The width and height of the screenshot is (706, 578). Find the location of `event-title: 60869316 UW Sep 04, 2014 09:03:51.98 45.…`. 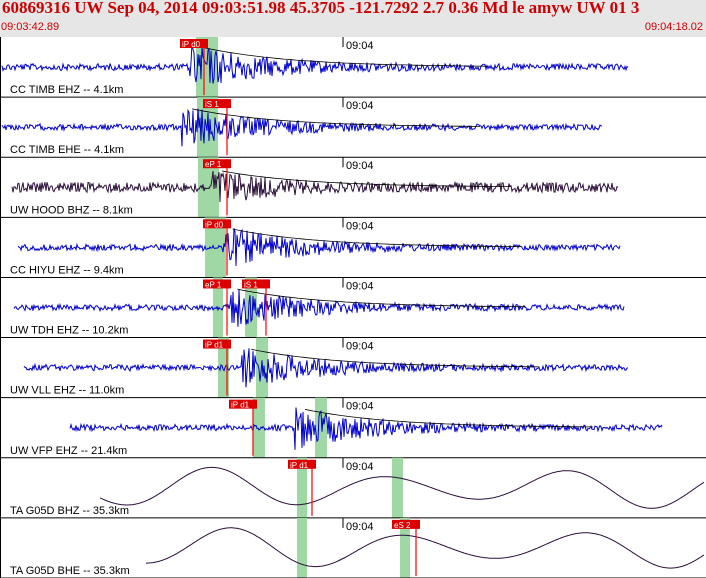

event-title: 60869316 UW Sep 04, 2014 09:03:51.98 45.… is located at coordinates (321, 8).